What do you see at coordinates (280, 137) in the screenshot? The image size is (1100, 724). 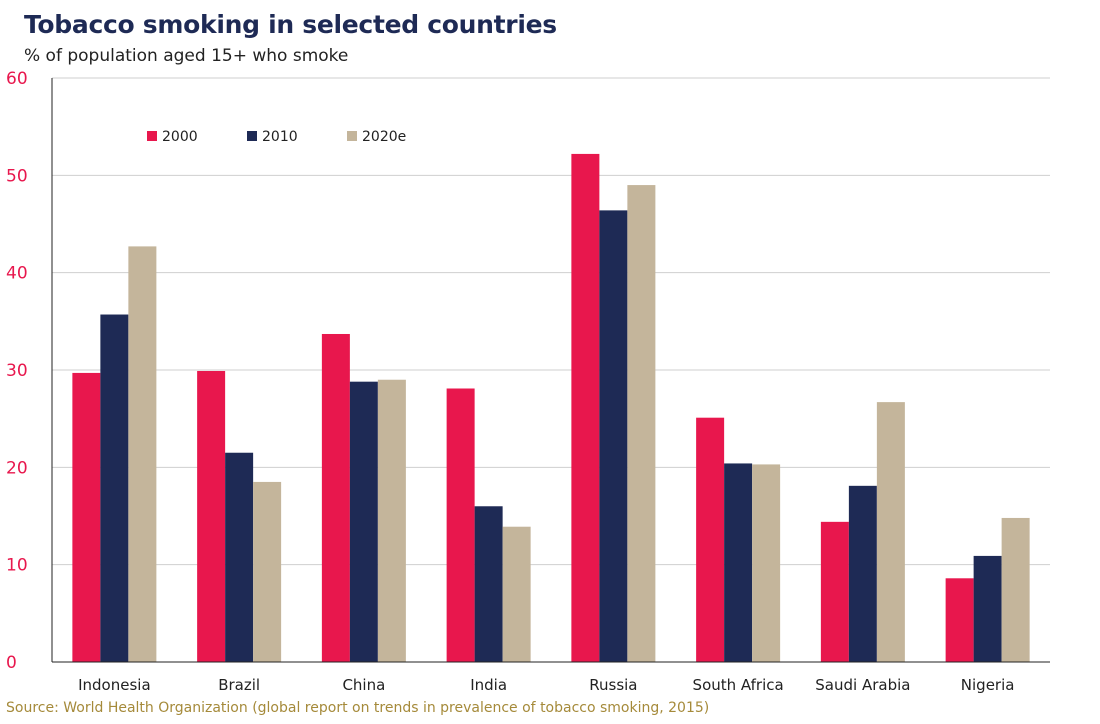 I see `legend-label: 2010` at bounding box center [280, 137].